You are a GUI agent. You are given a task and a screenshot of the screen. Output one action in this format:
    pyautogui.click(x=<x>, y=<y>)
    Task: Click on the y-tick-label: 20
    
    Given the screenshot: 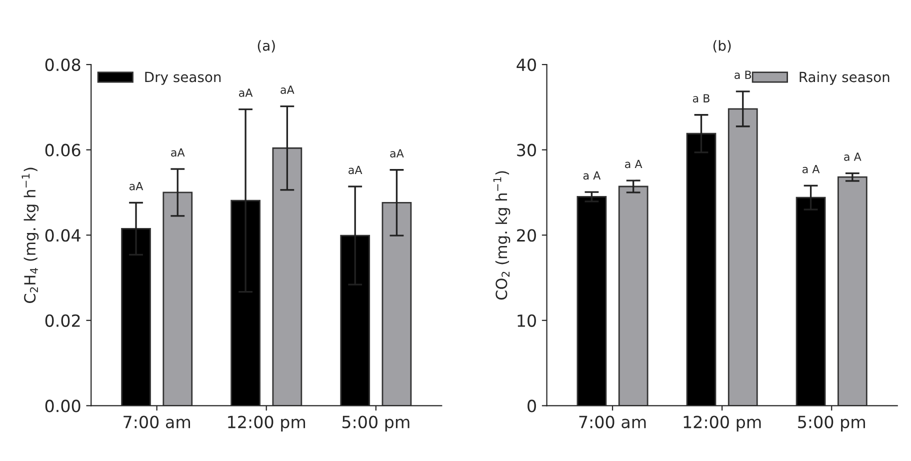 What is the action you would take?
    pyautogui.click(x=526, y=235)
    